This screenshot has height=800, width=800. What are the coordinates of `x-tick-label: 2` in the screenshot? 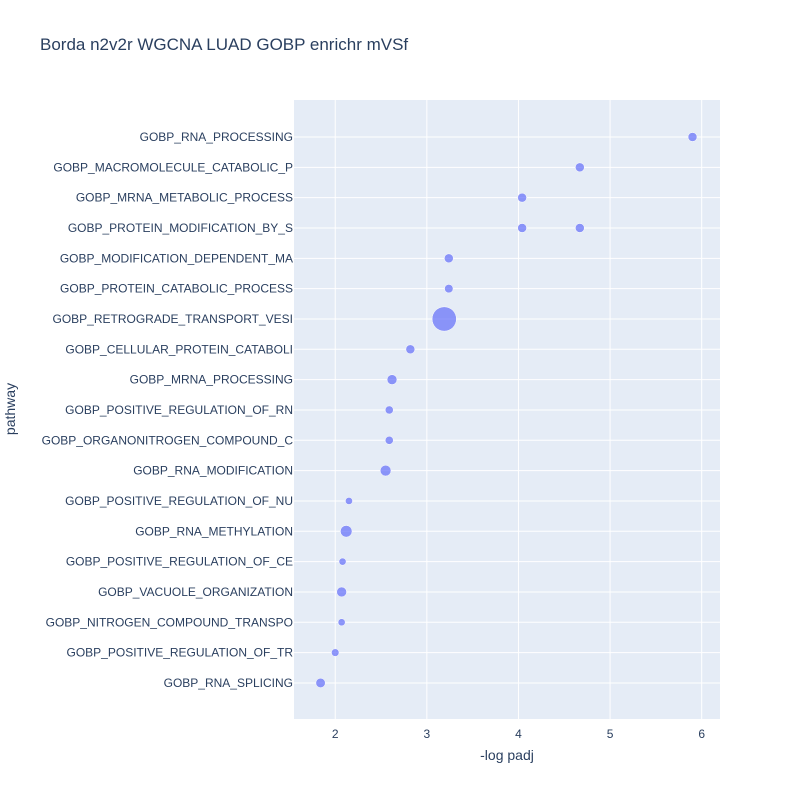 It's located at (335, 734).